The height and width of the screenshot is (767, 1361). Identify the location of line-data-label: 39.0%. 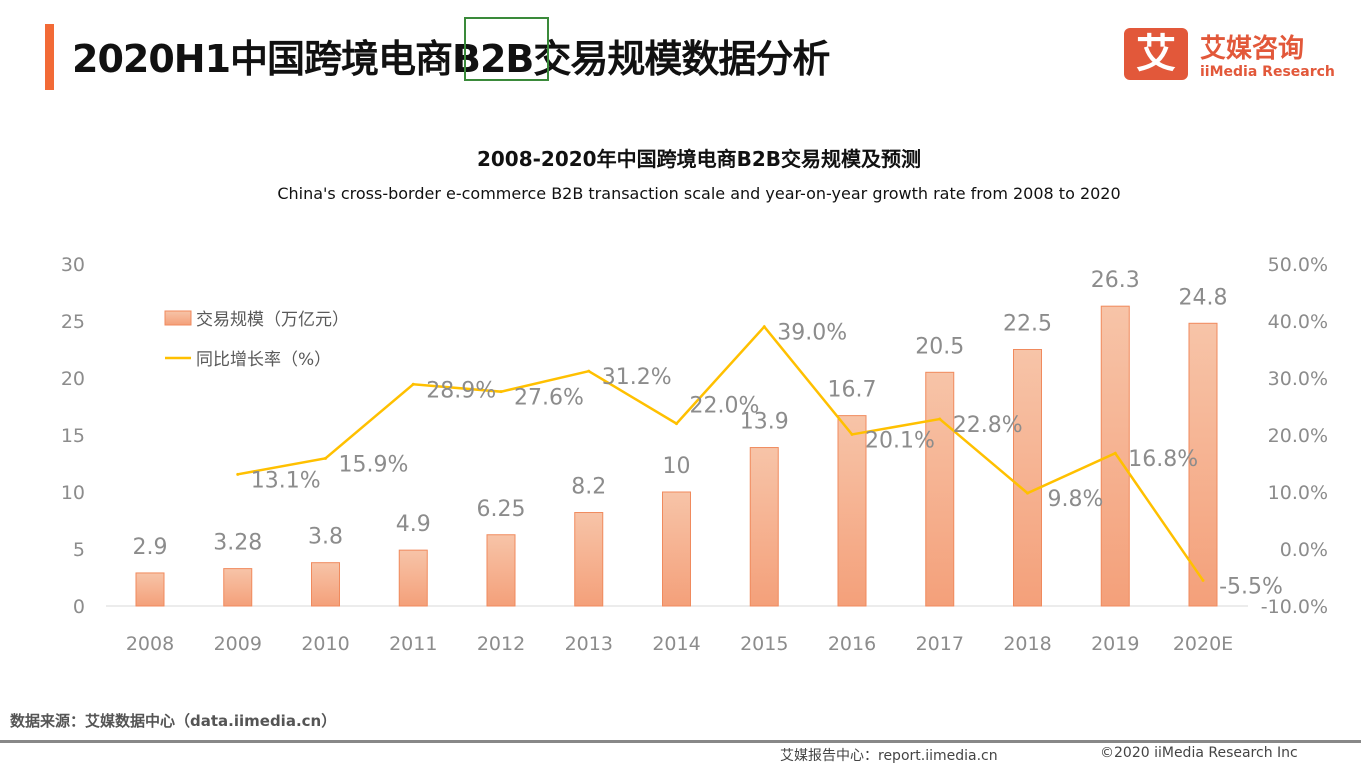
(812, 333).